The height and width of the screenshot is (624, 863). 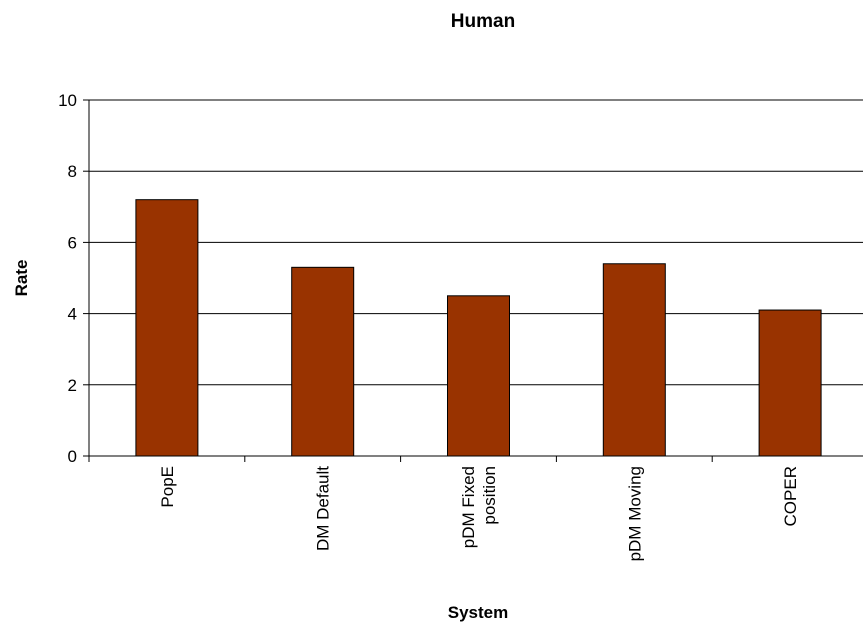 What do you see at coordinates (73, 278) in the screenshot?
I see `y-ticks: 0 2 4 6 8 10` at bounding box center [73, 278].